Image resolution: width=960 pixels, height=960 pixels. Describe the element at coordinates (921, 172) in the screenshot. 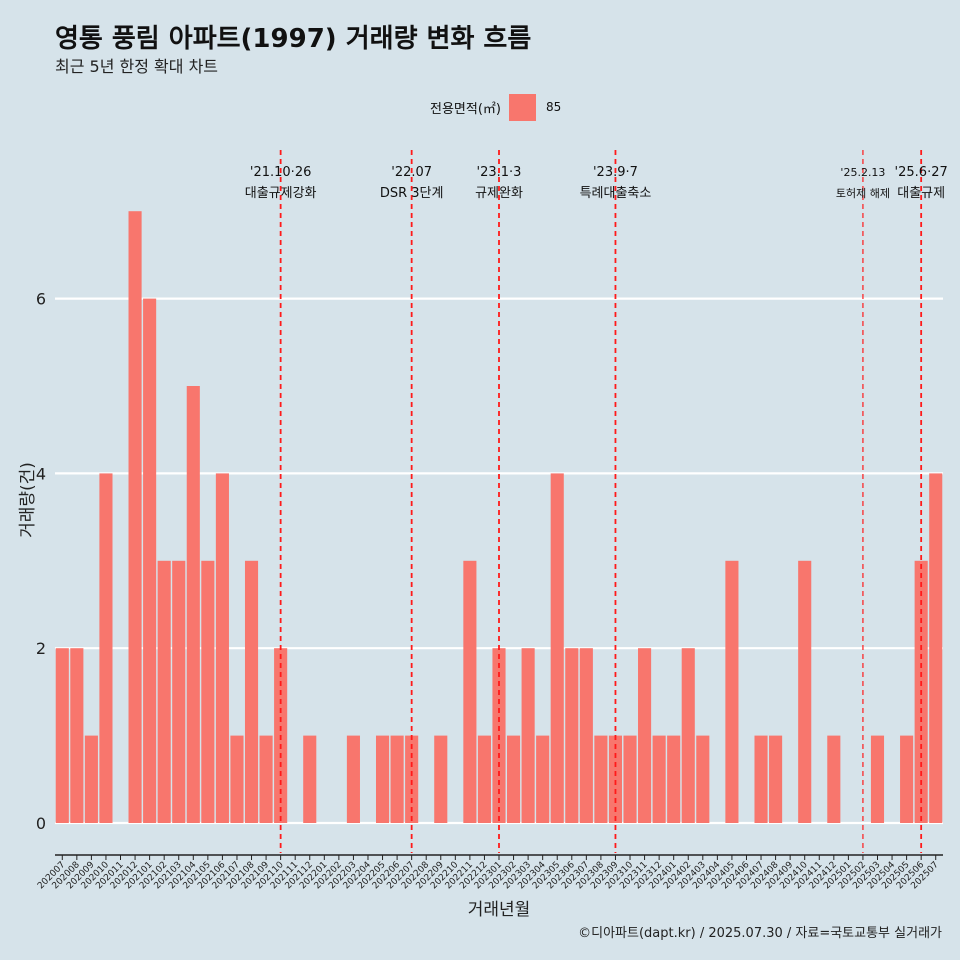

I see `event-date: '25.6·27` at that location.